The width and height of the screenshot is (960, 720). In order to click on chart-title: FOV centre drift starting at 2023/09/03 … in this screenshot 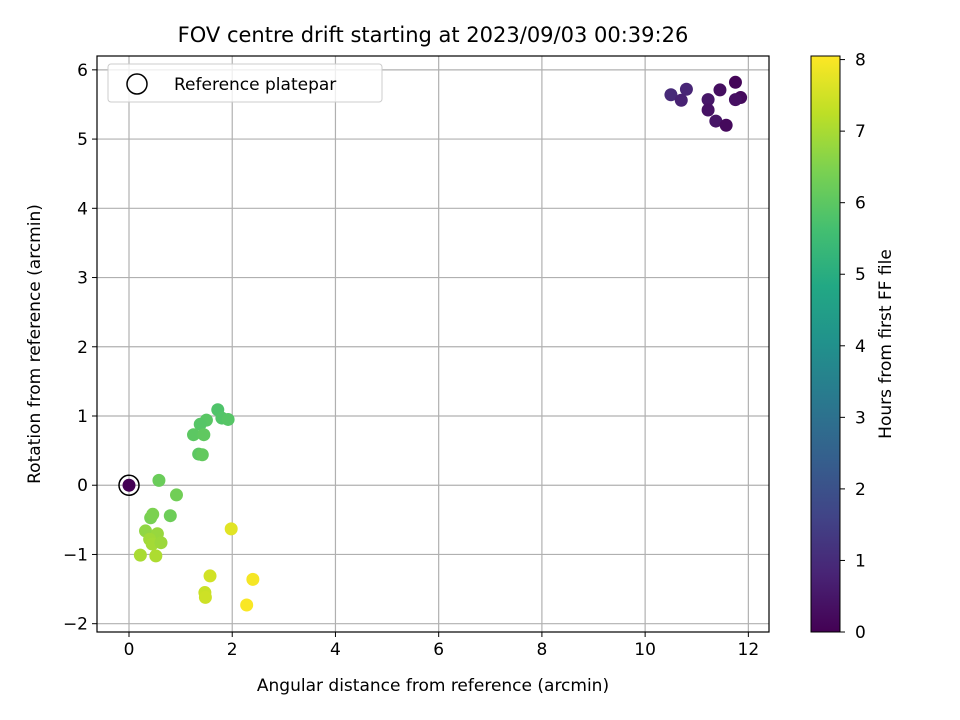, I will do `click(433, 35)`.